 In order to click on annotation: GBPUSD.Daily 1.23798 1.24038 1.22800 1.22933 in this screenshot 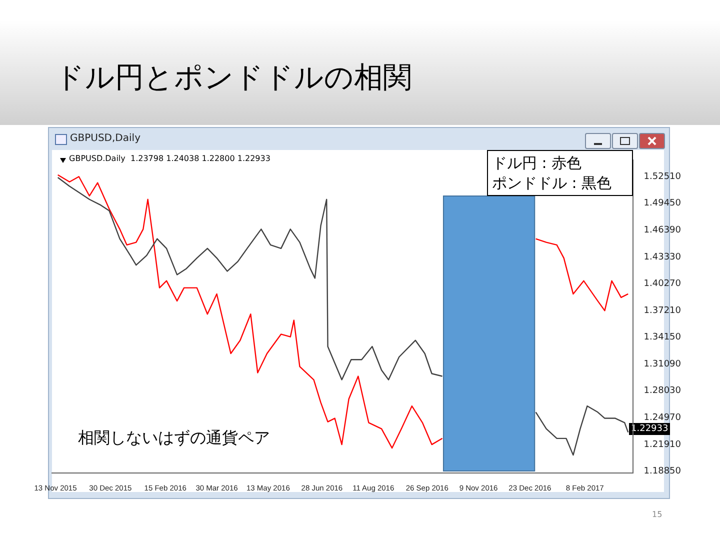, I will do `click(169, 158)`.